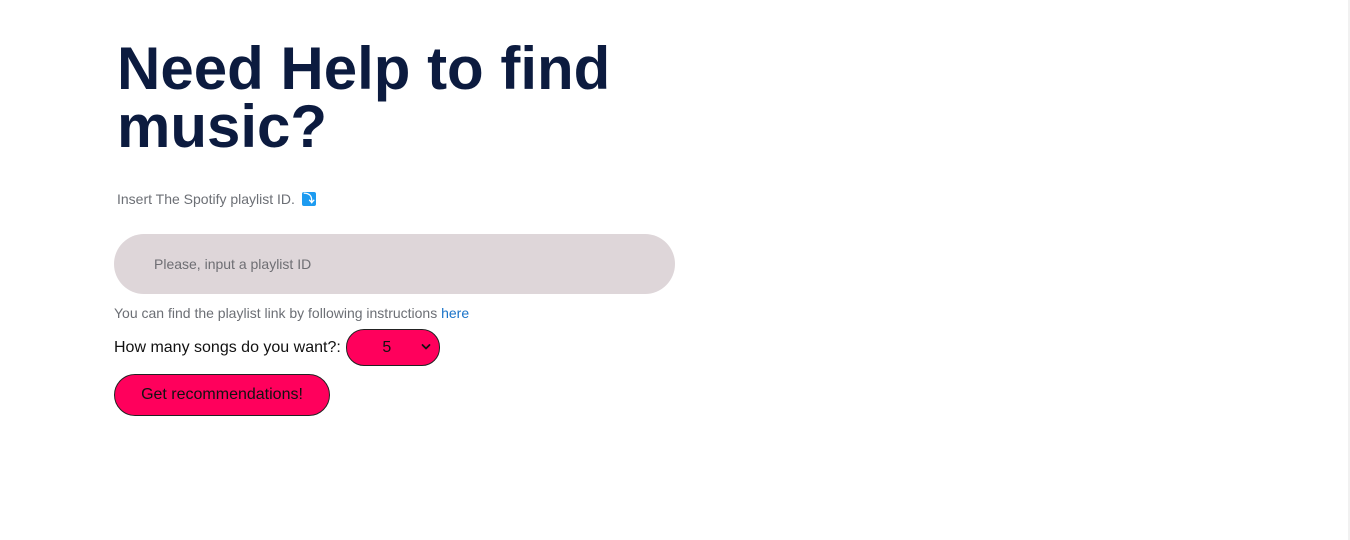  I want to click on songs-count-select: 5, so click(392, 347).